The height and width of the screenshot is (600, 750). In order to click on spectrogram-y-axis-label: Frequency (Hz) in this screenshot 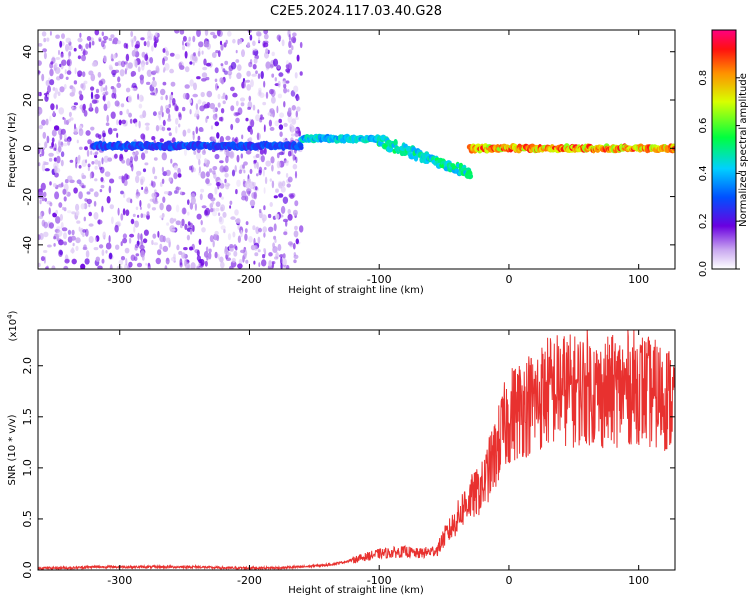, I will do `click(12, 150)`.